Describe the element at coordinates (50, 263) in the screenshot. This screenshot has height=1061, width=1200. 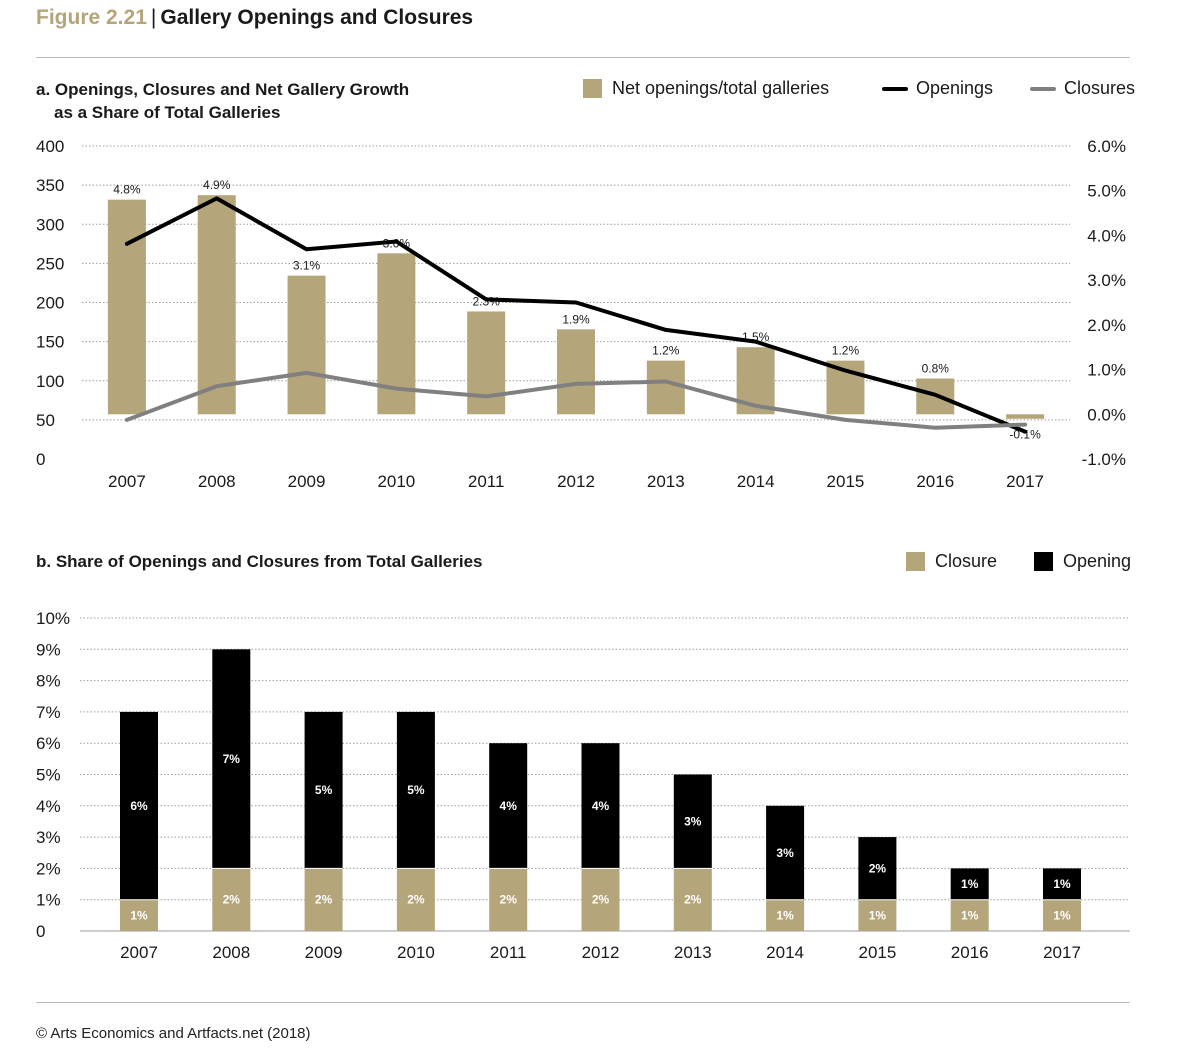
I see `chart-a-left-tick-label: 250` at that location.